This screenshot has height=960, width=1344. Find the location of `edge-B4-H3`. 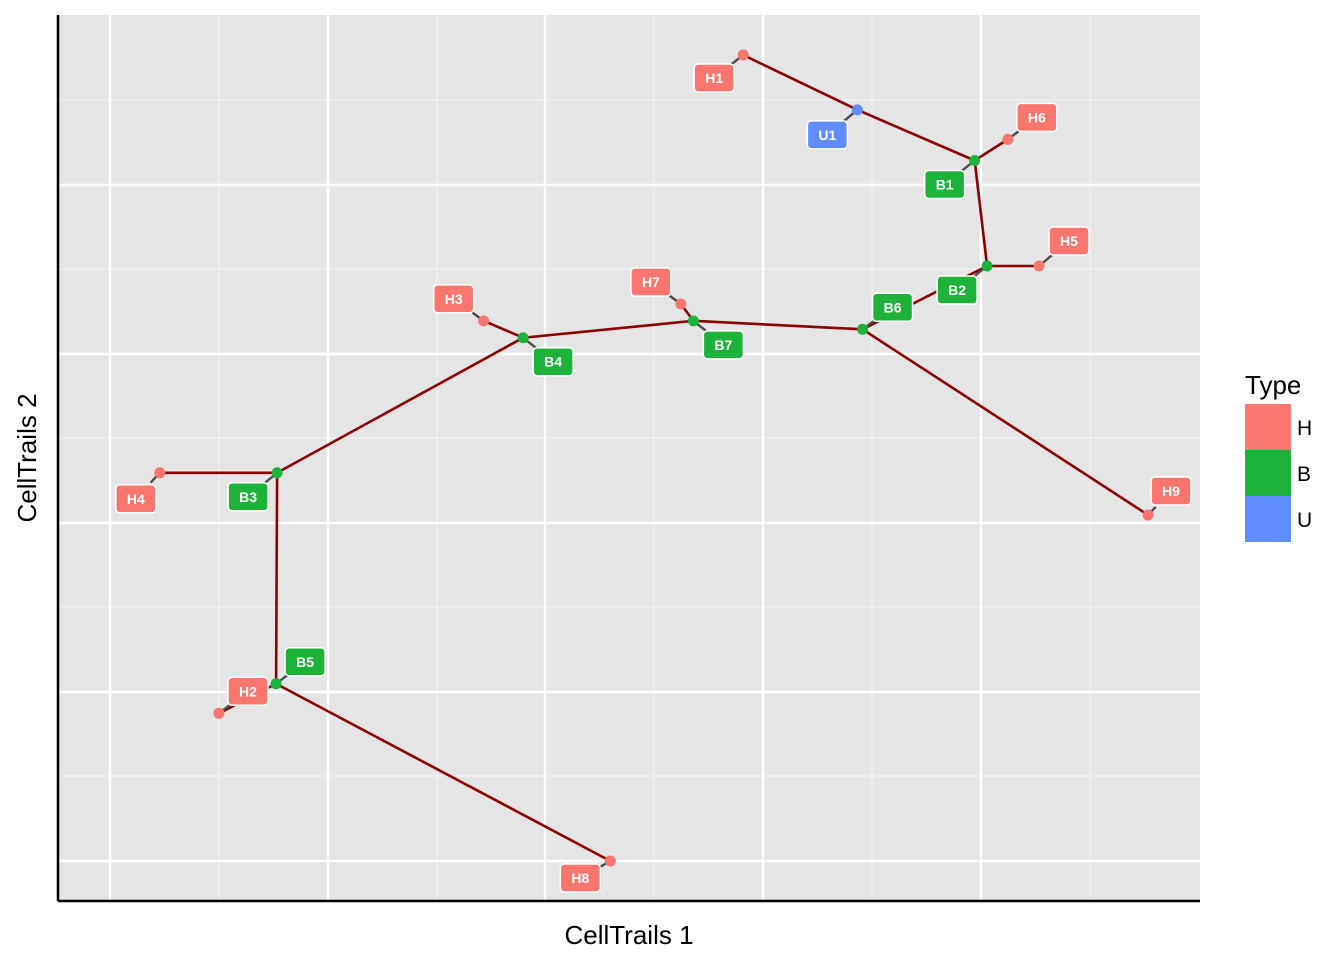

edge-B4-H3 is located at coordinates (503, 329).